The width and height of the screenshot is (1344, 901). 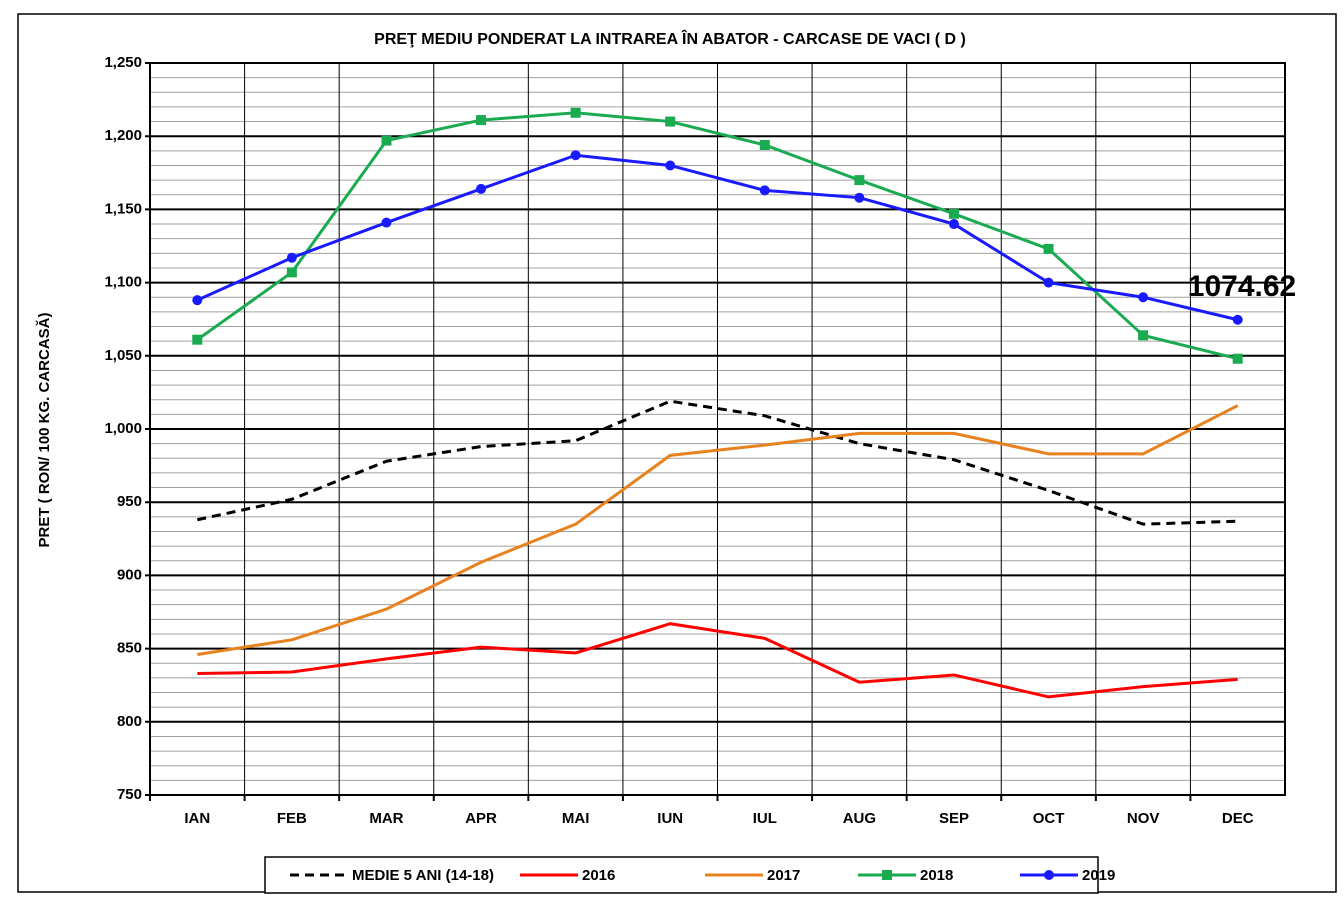 What do you see at coordinates (129, 501) in the screenshot?
I see `y-tick-label: 950` at bounding box center [129, 501].